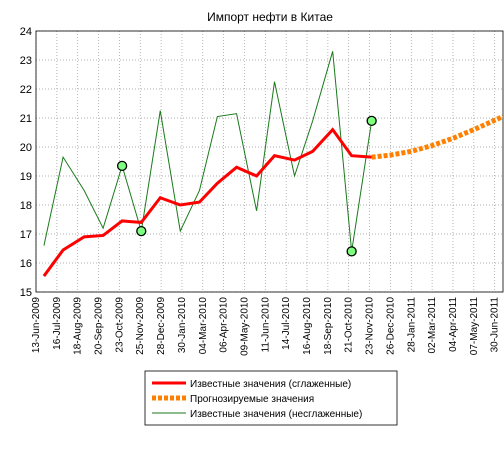  I want to click on y-tick-label: 18, so click(26, 206).